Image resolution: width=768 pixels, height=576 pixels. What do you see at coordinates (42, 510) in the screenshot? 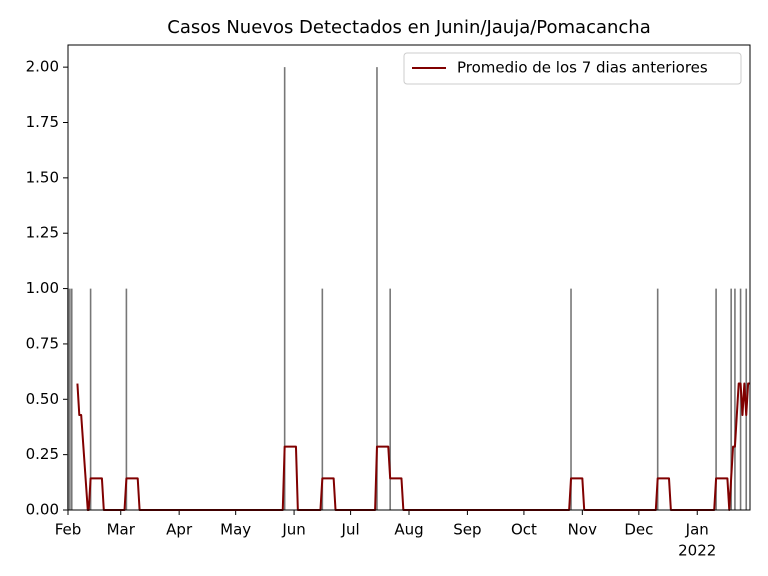
I see `y-tick-label: 0.00` at bounding box center [42, 510].